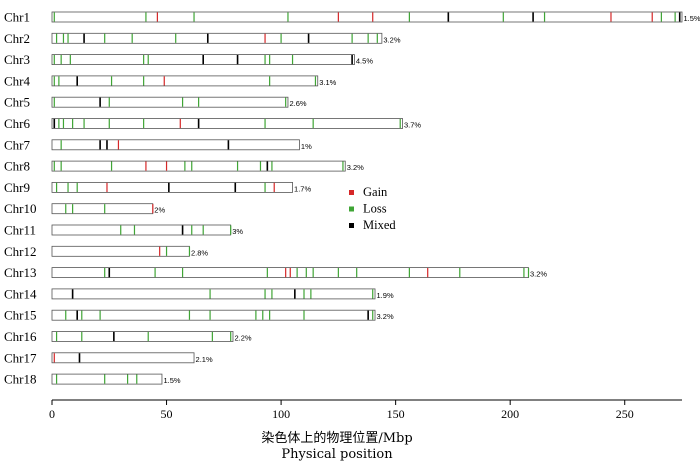 This screenshot has width=700, height=462. Describe the element at coordinates (20, 357) in the screenshot. I see `chromosome-label: Chr17` at that location.